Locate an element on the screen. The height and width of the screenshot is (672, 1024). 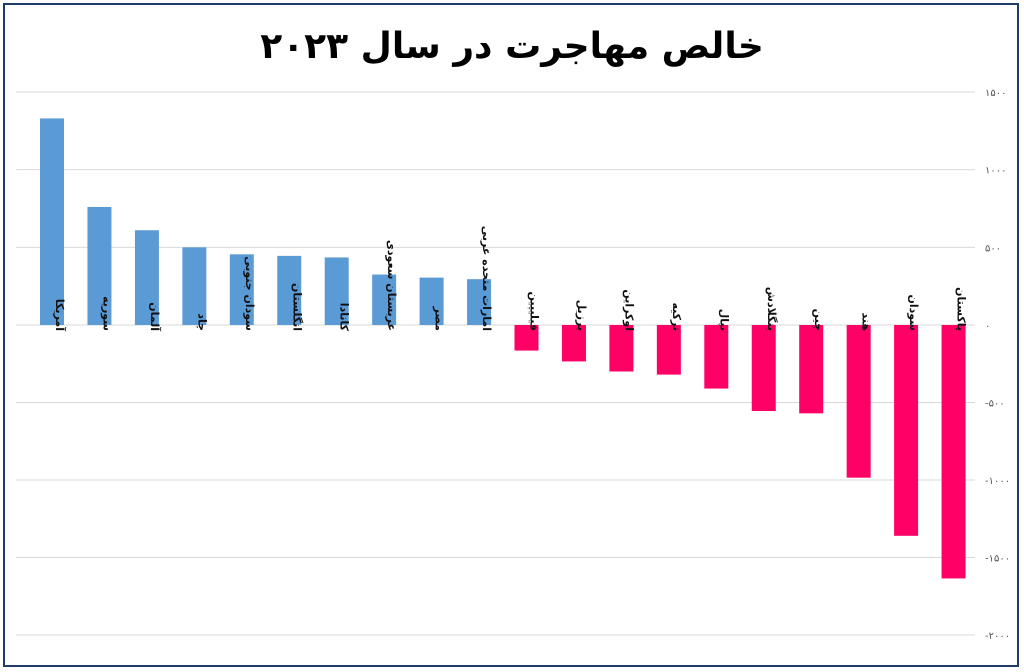
category-label: فیلیپین is located at coordinates (534, 311).